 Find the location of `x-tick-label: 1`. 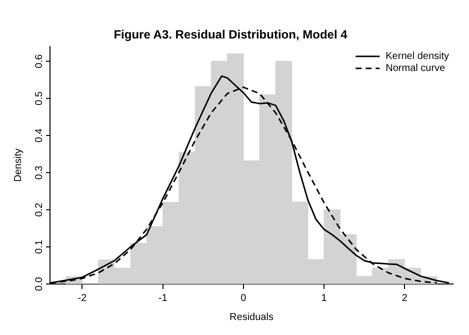

x-tick-label: 1 is located at coordinates (324, 298).